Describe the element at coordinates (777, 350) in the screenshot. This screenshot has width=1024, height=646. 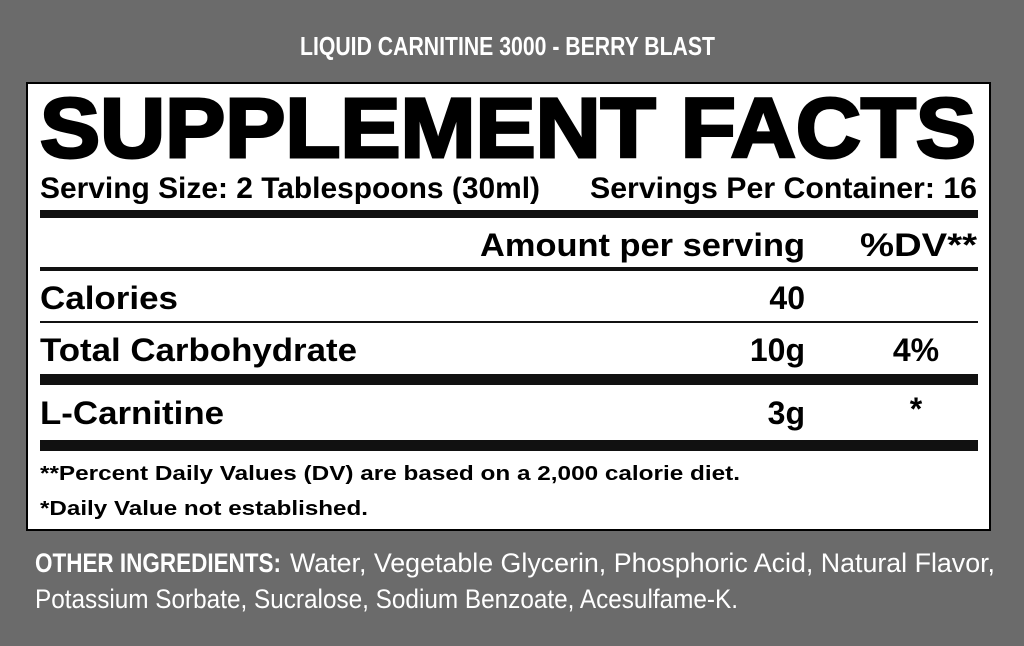
I see `row-amount: 10g` at that location.